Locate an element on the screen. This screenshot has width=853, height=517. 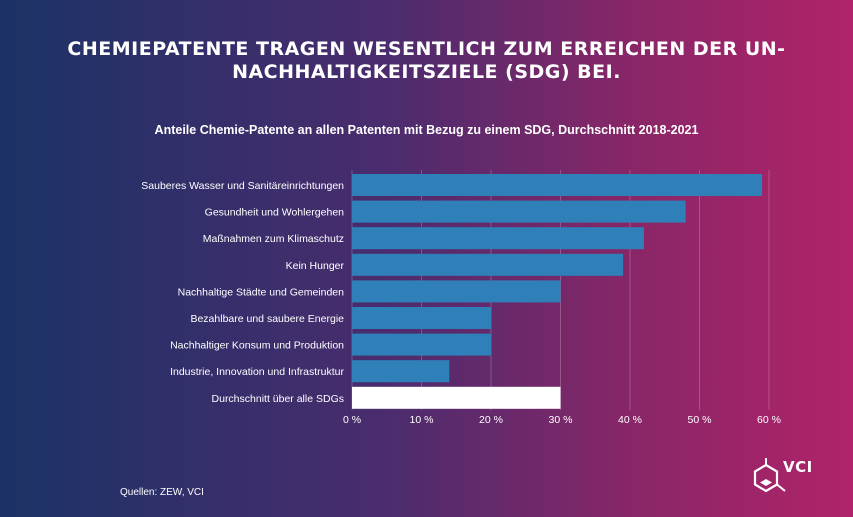
category-label: Nachhaltige Städte und Gemeinden is located at coordinates (261, 292).